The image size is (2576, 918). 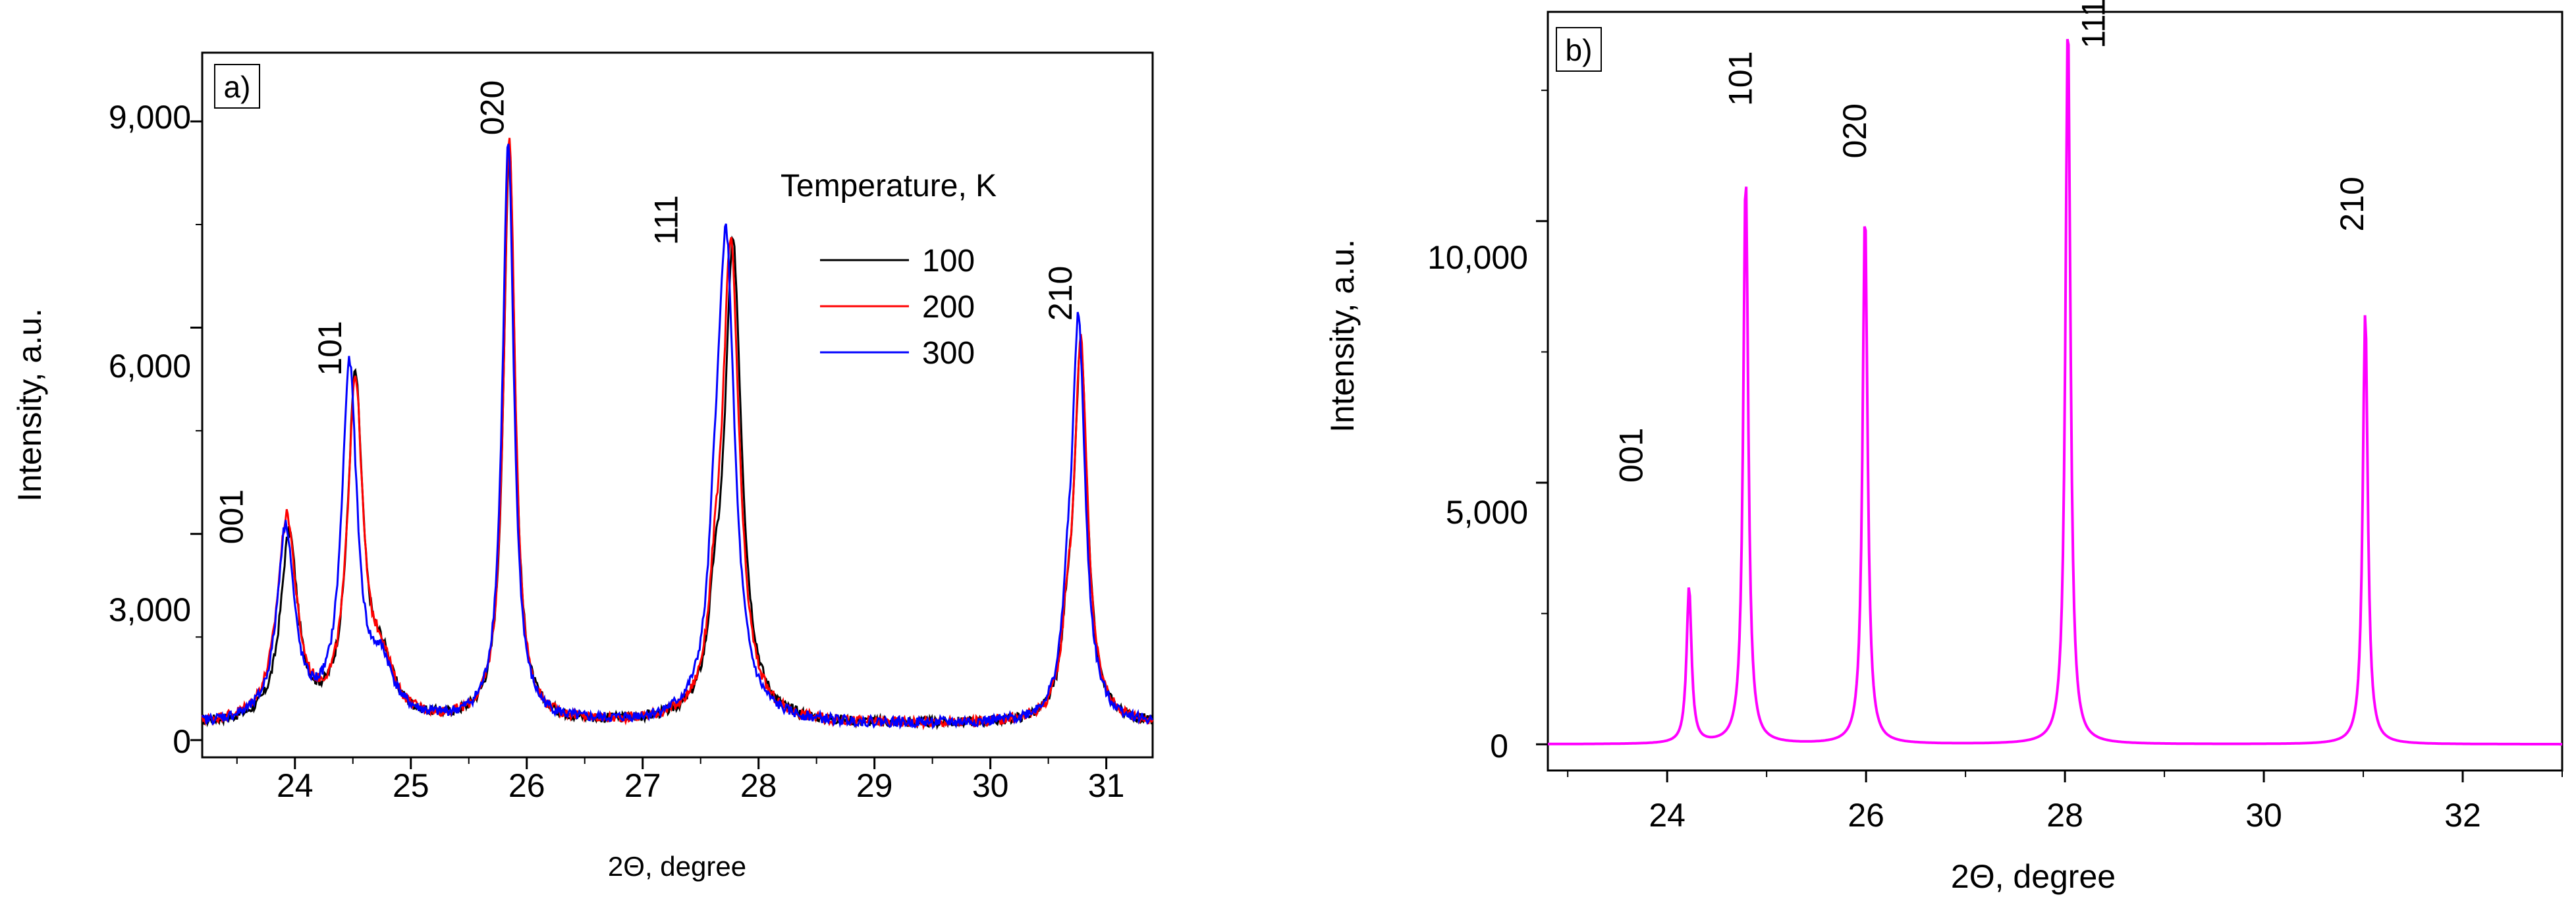 What do you see at coordinates (182, 742) in the screenshot?
I see `panel-a-y-tick-0: 0` at bounding box center [182, 742].